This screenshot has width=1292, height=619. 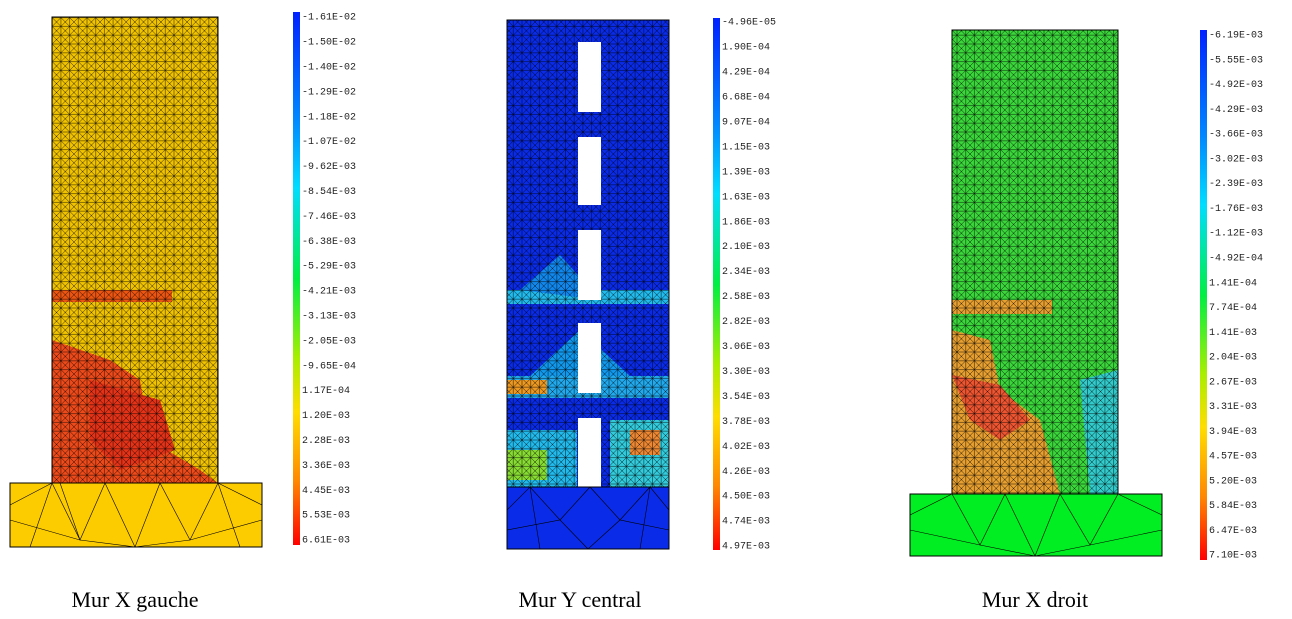 I want to click on legend-label: 5.20E-03, so click(x=1233, y=481).